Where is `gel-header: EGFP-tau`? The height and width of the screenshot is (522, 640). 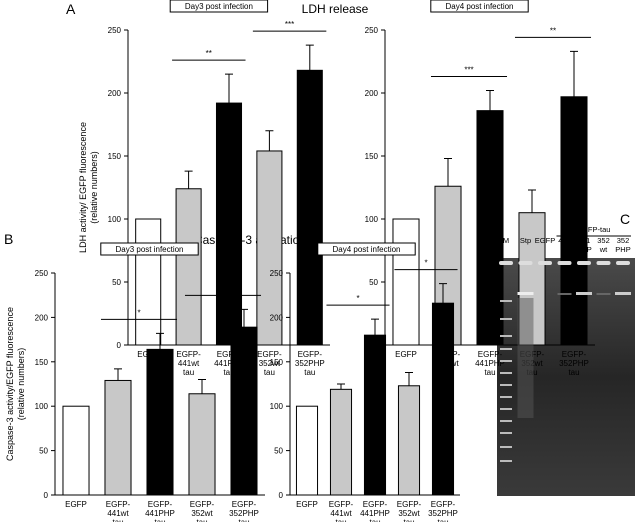
gel-header: EGFP-tau is located at coordinates (593, 229).